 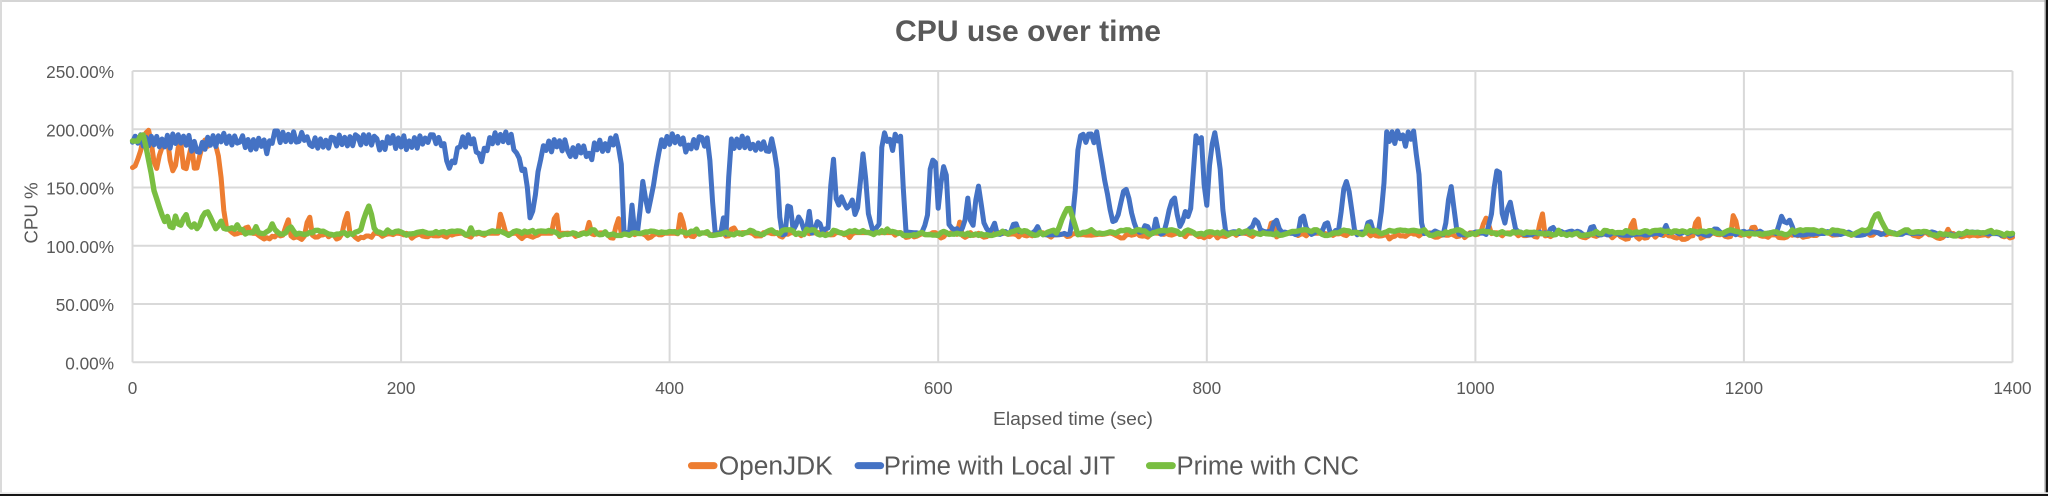 I want to click on svg-text: Prime with CNC, so click(x=1268, y=466).